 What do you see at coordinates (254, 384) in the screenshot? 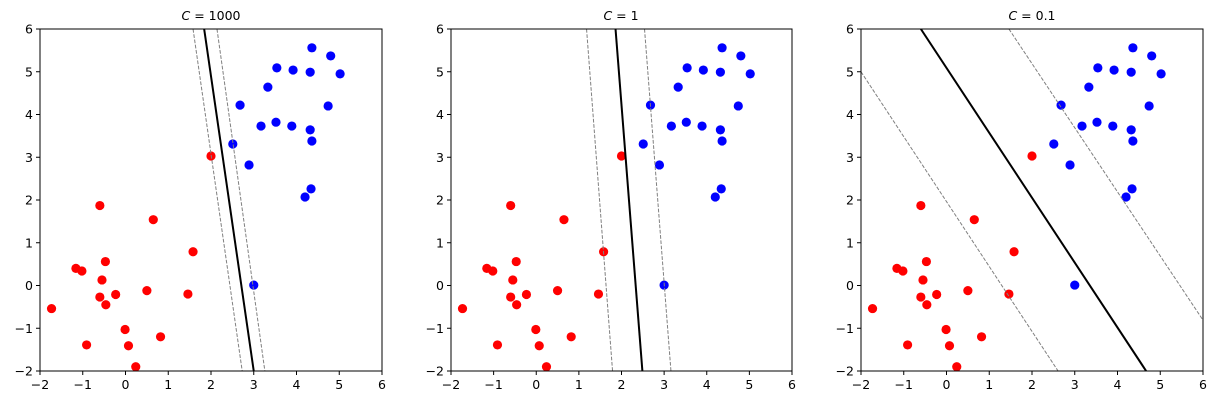
I see `x-tick-label: 3` at bounding box center [254, 384].